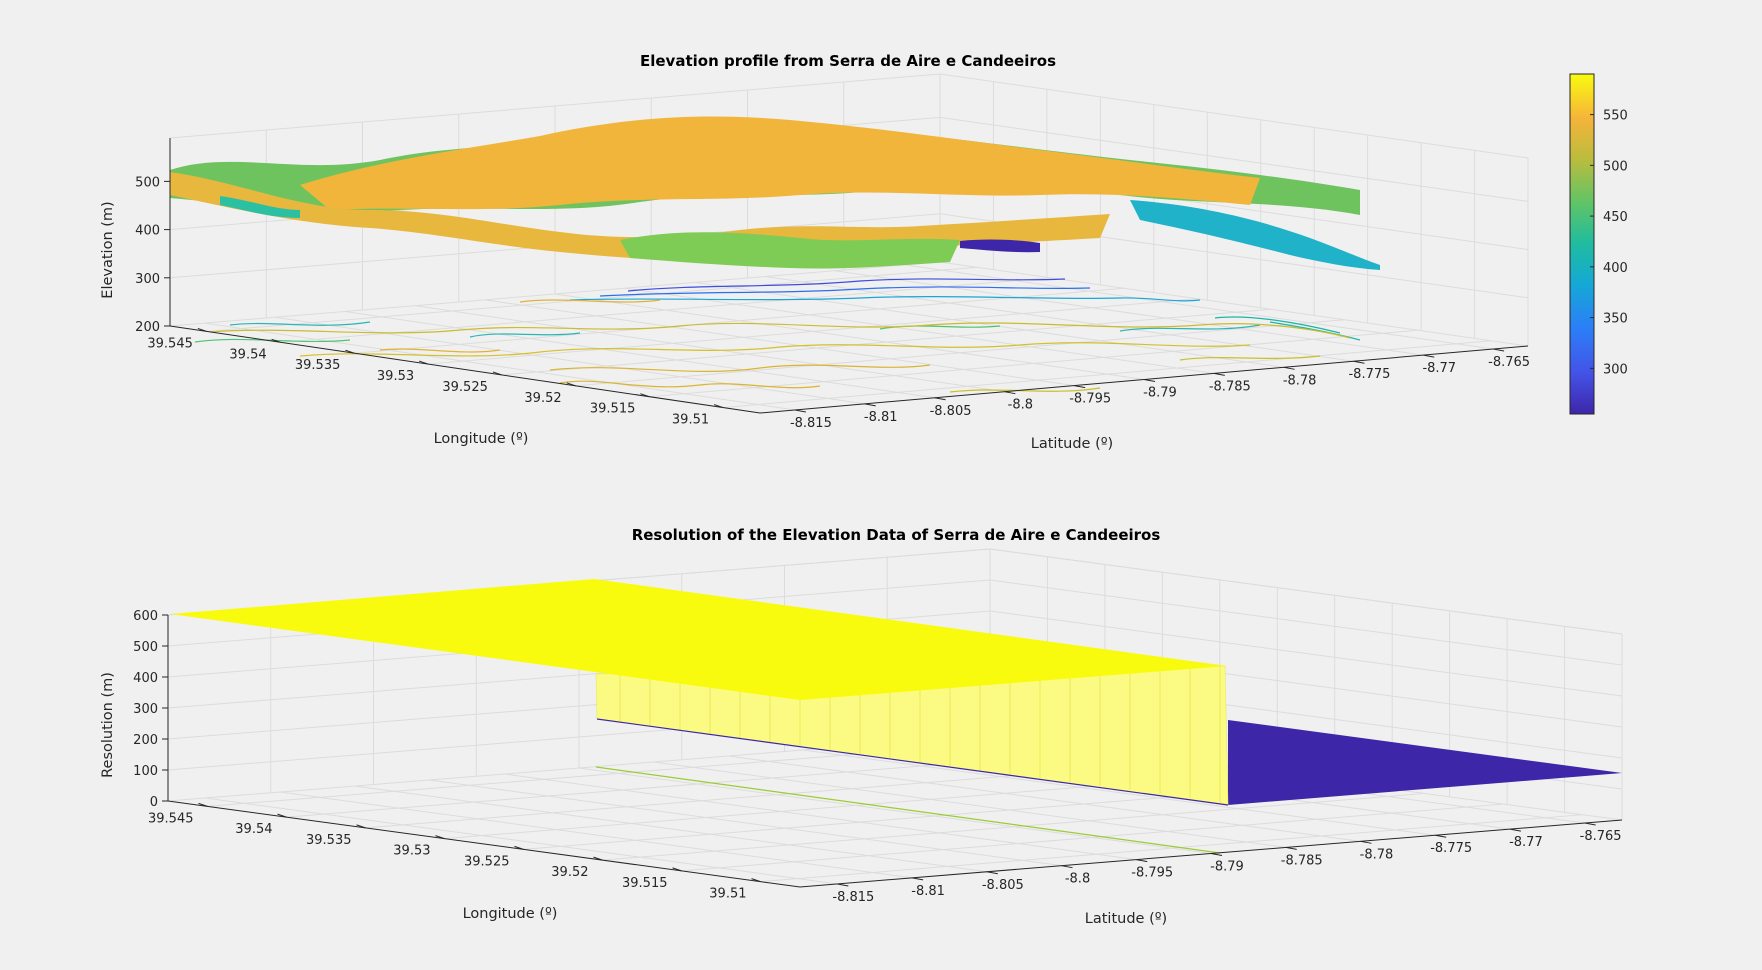 This screenshot has width=1762, height=970. What do you see at coordinates (1615, 319) in the screenshot?
I see `colorbar-tick-label: 350` at bounding box center [1615, 319].